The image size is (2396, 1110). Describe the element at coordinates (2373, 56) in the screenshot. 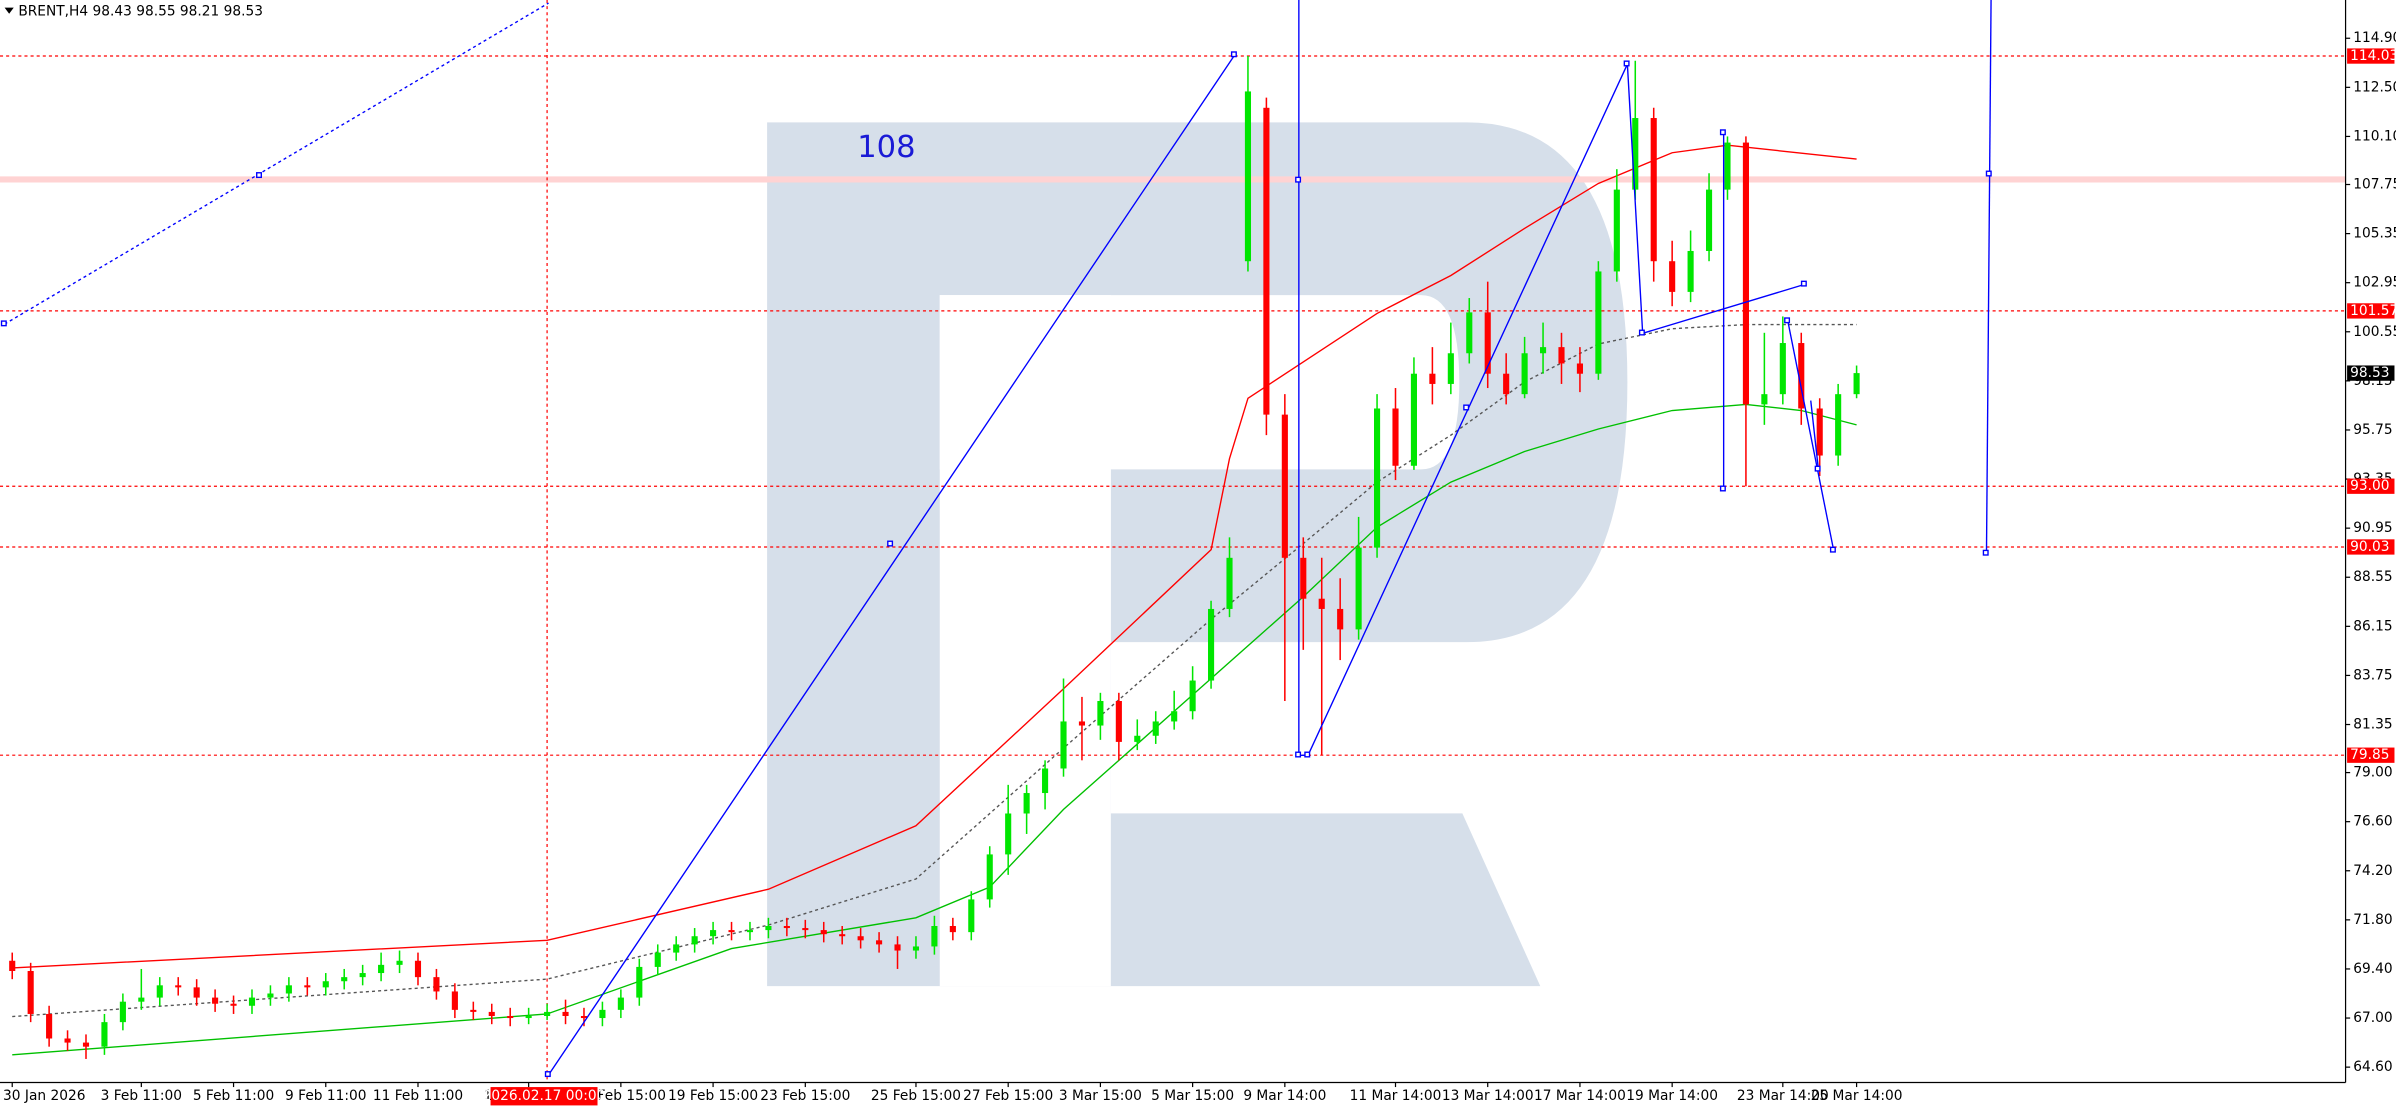

I see `level-label: 114.03` at that location.